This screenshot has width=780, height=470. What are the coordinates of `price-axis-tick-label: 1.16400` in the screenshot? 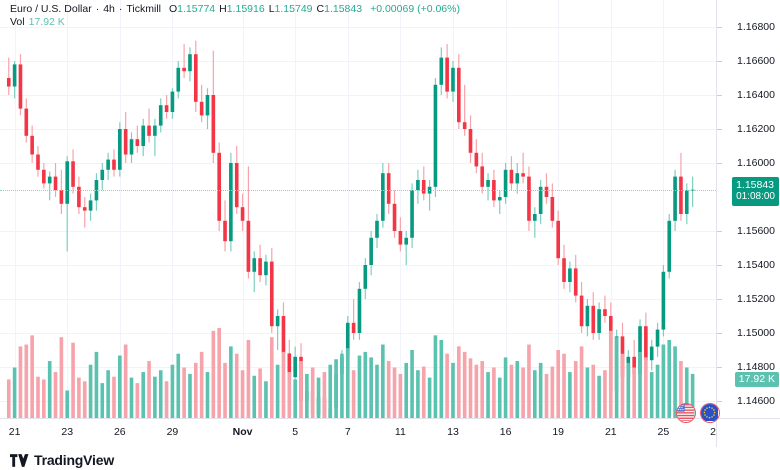 It's located at (756, 95).